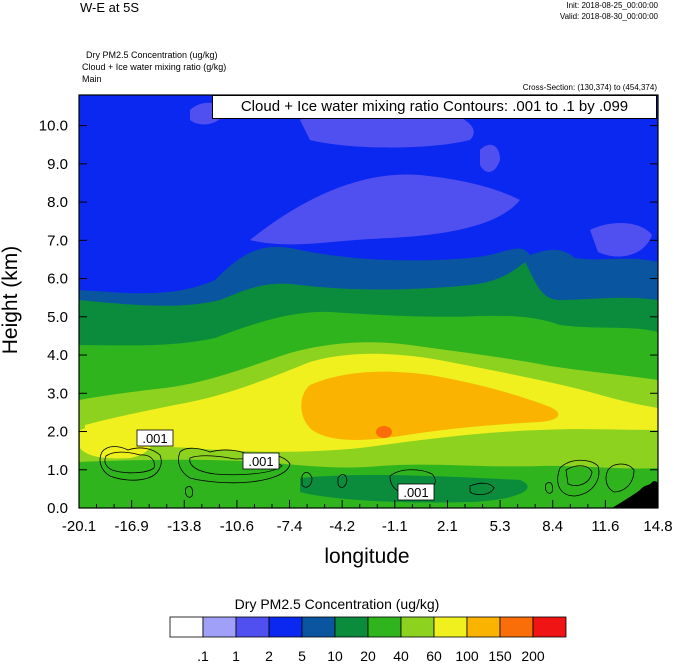  Describe the element at coordinates (447, 526) in the screenshot. I see `x-tick-label: 2.1` at that location.